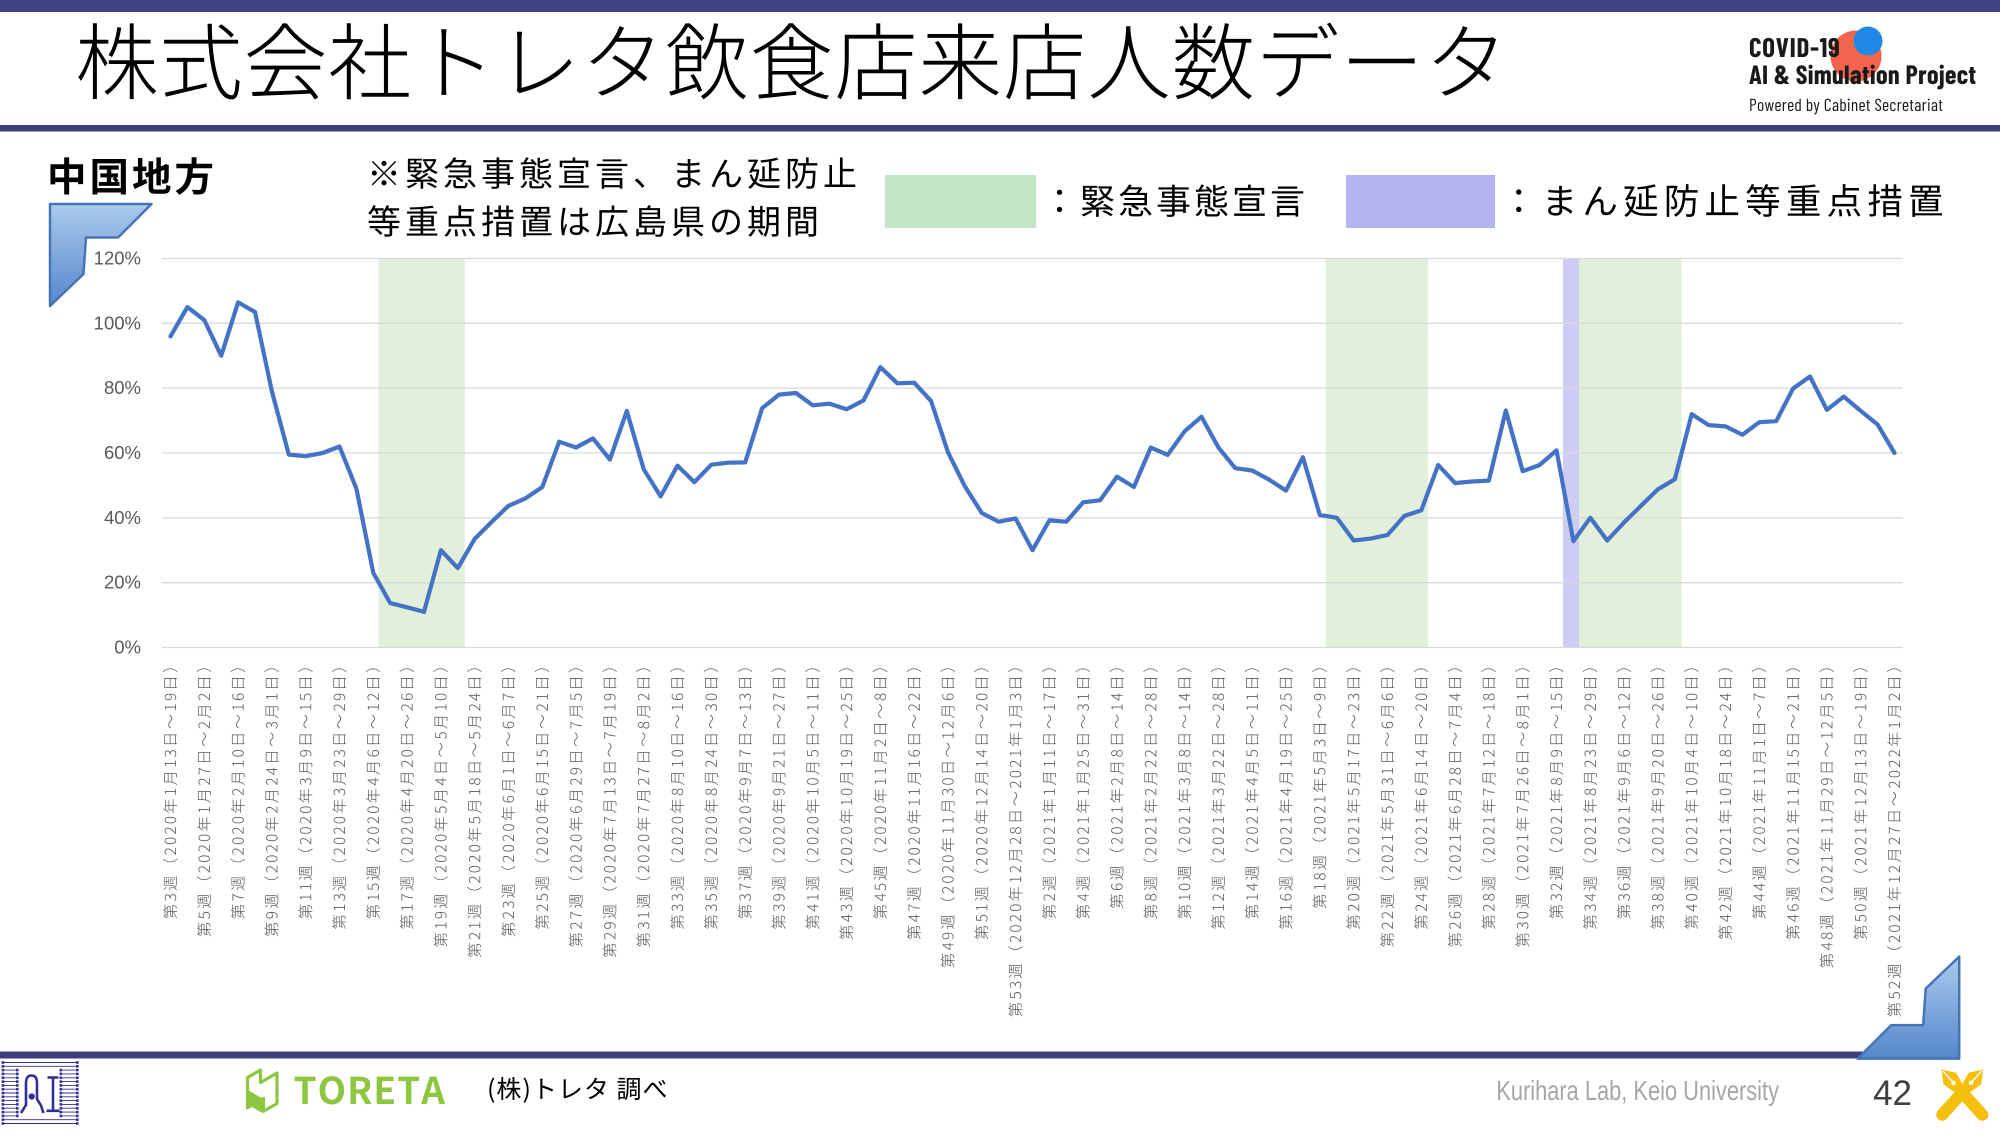 This screenshot has height=1130, width=2000. What do you see at coordinates (122, 387) in the screenshot?
I see `svg-text: 80%` at bounding box center [122, 387].